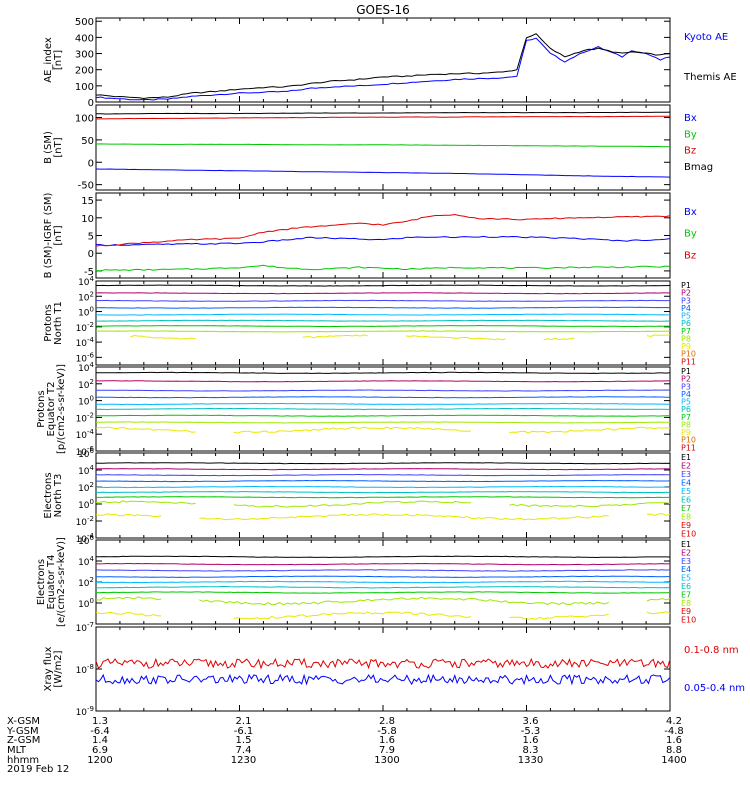  Describe the element at coordinates (688, 620) in the screenshot. I see `channel-label: E10` at that location.